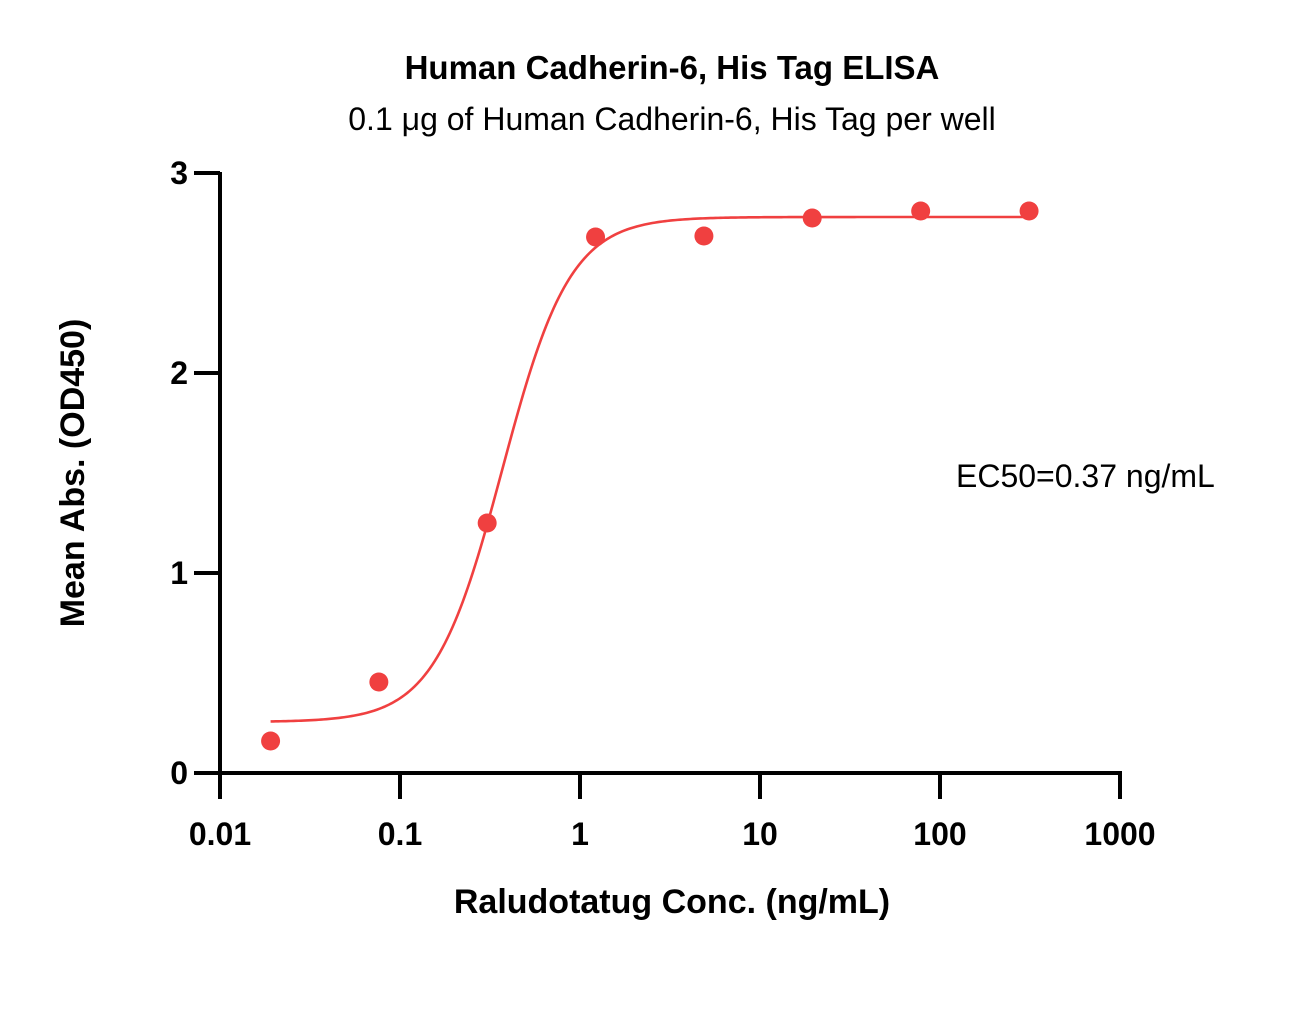 The image size is (1295, 1020). I want to click on x-tick-label: 100, so click(939, 834).